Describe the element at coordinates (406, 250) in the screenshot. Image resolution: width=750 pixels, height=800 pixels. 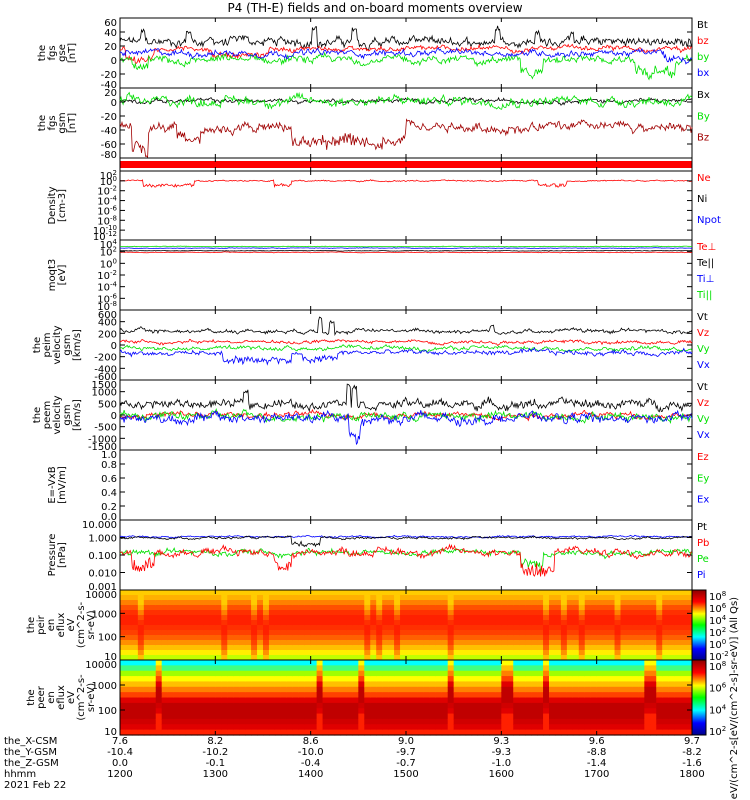
I see `series-line-Te||` at that location.